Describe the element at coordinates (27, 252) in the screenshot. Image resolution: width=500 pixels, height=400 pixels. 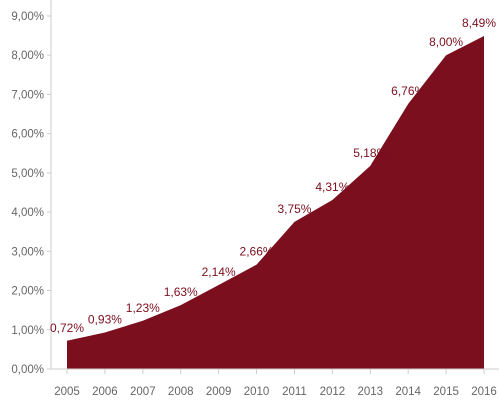
I see `y-tick-label: 3,00%` at that location.